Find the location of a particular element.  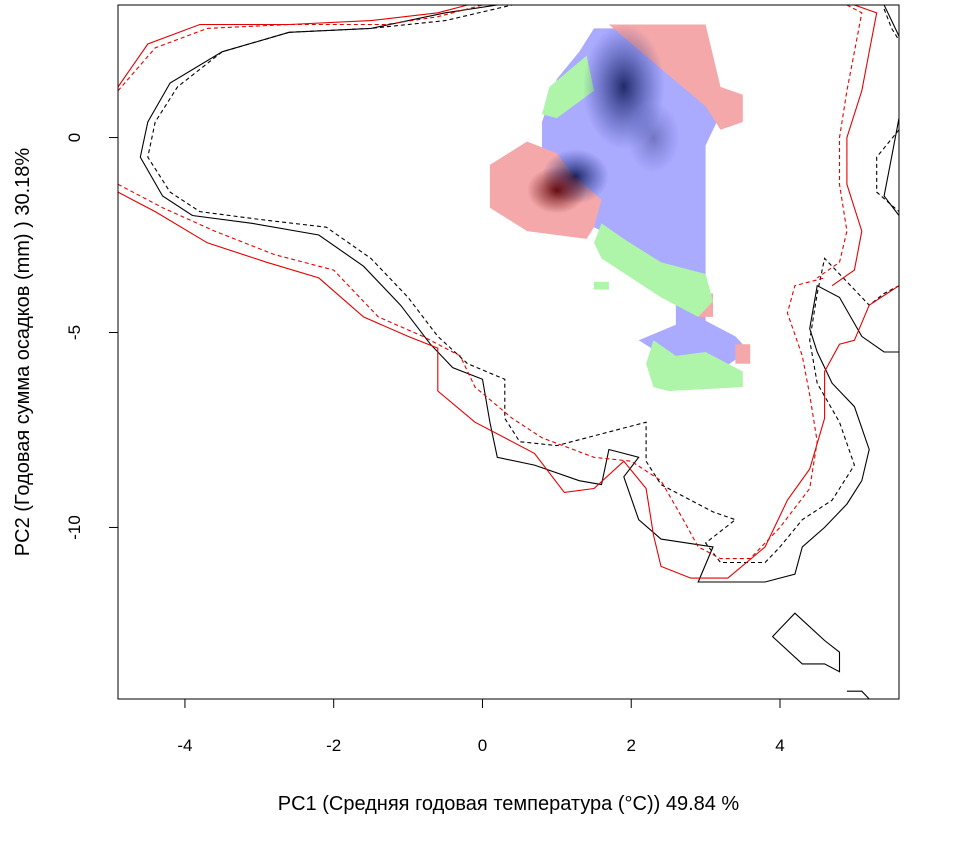

y-tick-label: -10 is located at coordinates (74, 527).